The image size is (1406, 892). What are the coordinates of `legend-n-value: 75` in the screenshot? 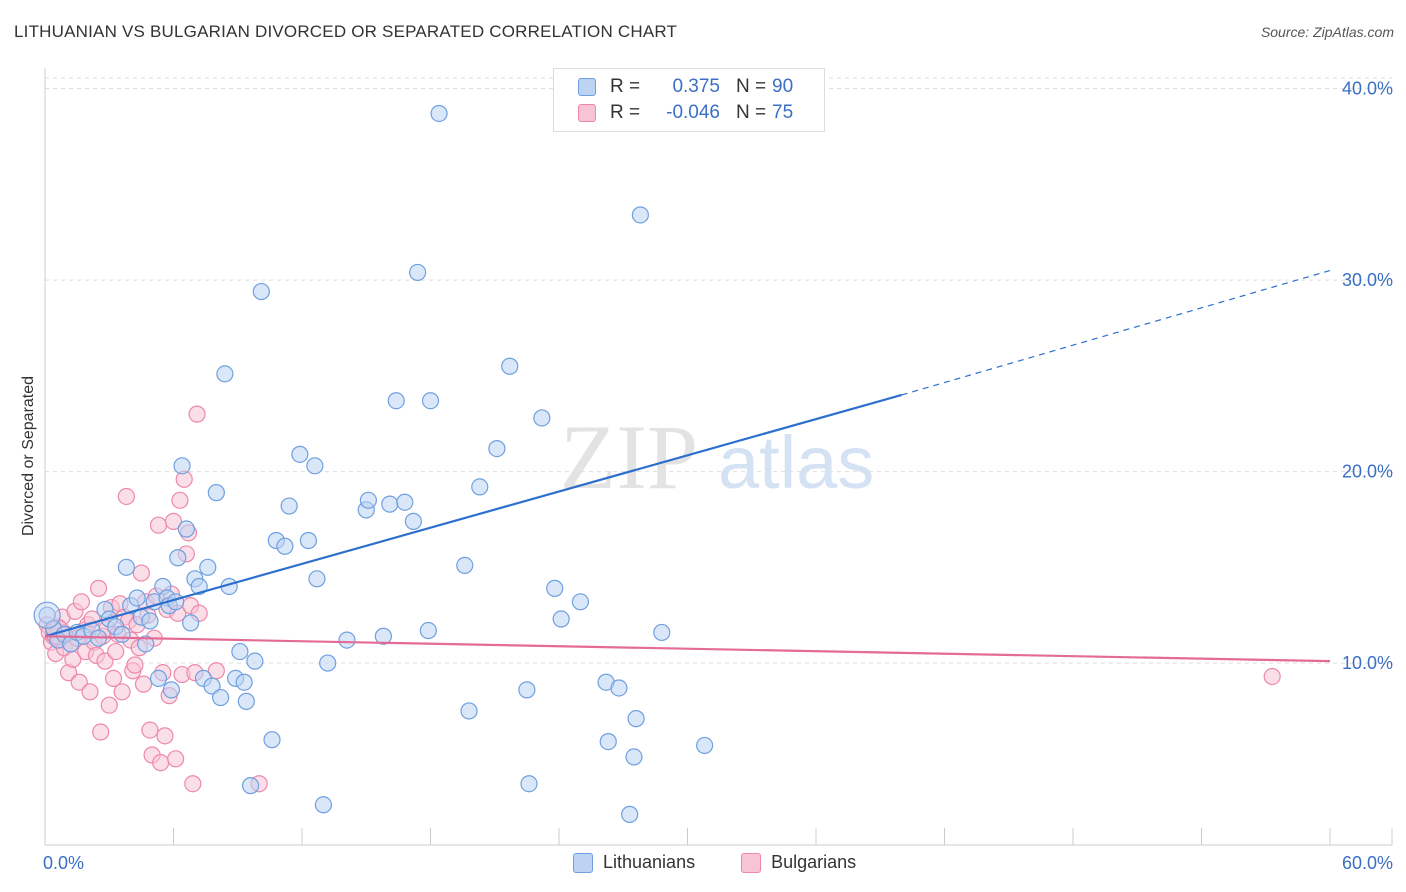 It's located at (783, 112).